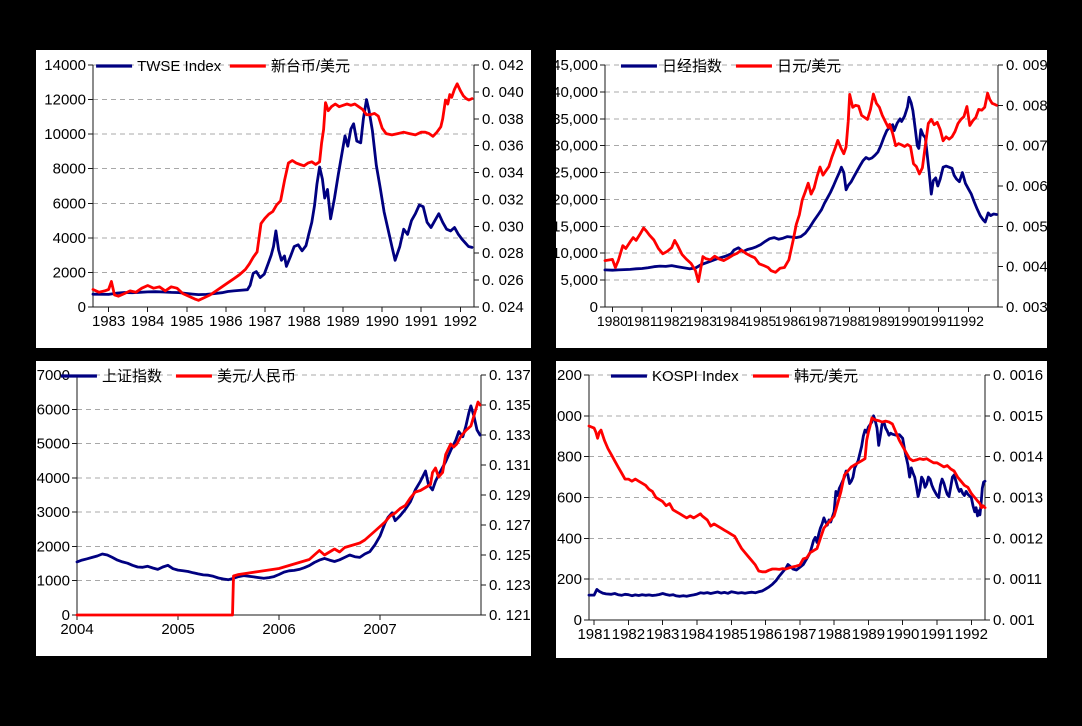 This screenshot has height=726, width=1082. Describe the element at coordinates (1018, 416) in the screenshot. I see `right-axis-tick-label: 0. 0015` at that location.